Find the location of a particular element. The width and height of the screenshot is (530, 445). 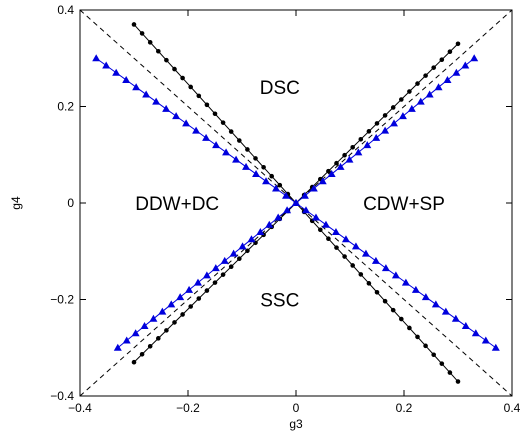

y-tick-label: −0.2 is located at coordinates (62, 300).